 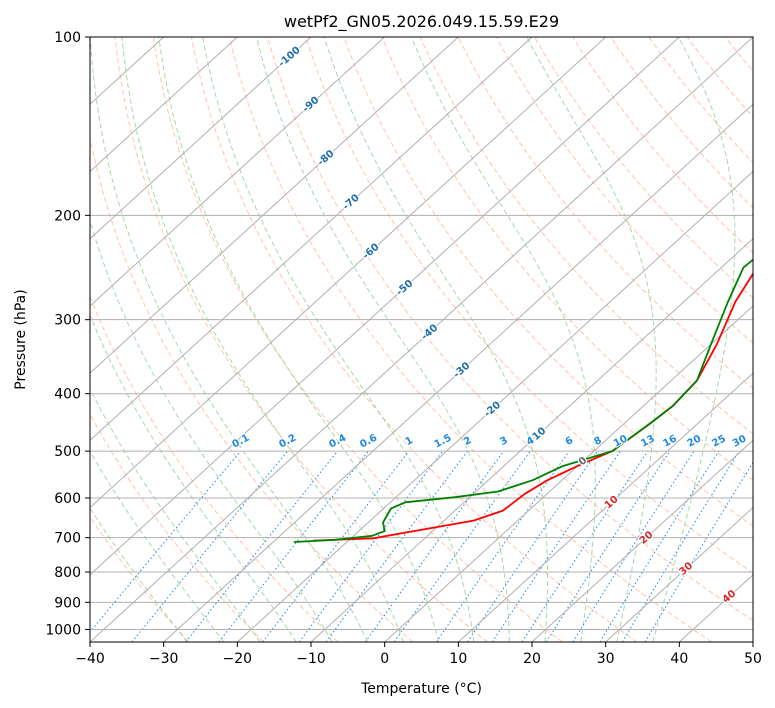 I want to click on y-axis-ticks: 100 200 300 400 500 600 700 800 900 1000, so click(x=67, y=334).